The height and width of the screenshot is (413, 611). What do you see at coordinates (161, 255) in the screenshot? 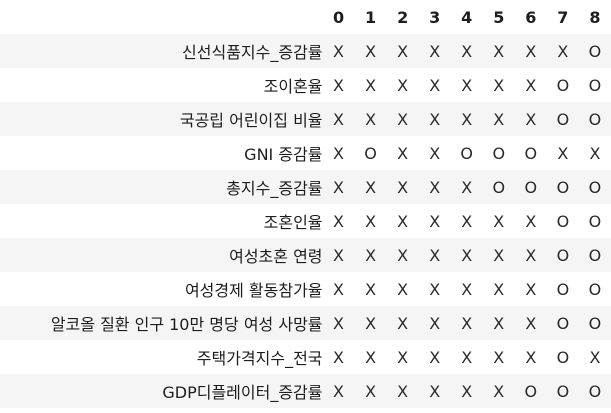
I see `row-label: 여성초혼 연령` at bounding box center [161, 255].